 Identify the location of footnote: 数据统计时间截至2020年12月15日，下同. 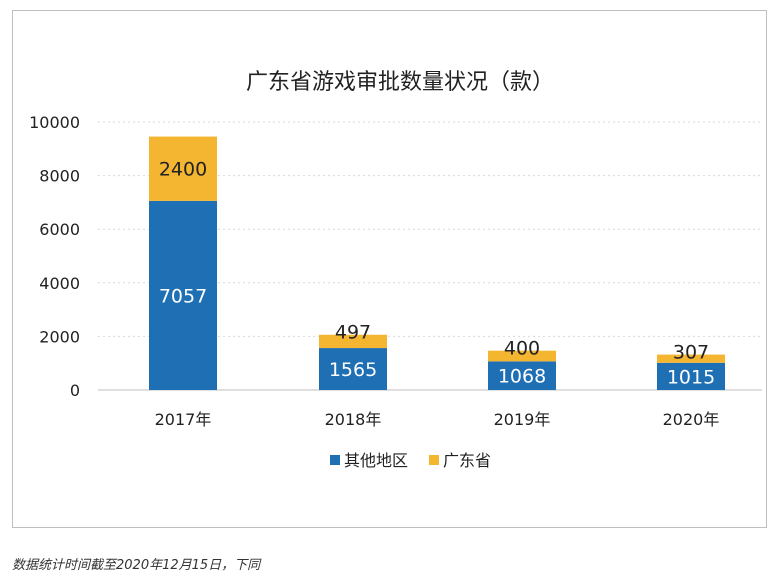
(136, 565).